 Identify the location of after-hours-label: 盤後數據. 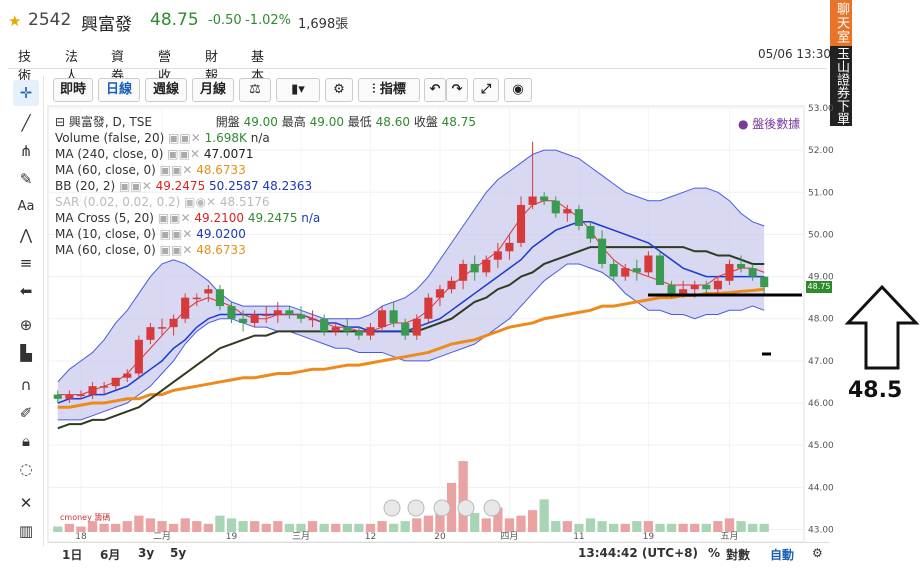
(776, 124).